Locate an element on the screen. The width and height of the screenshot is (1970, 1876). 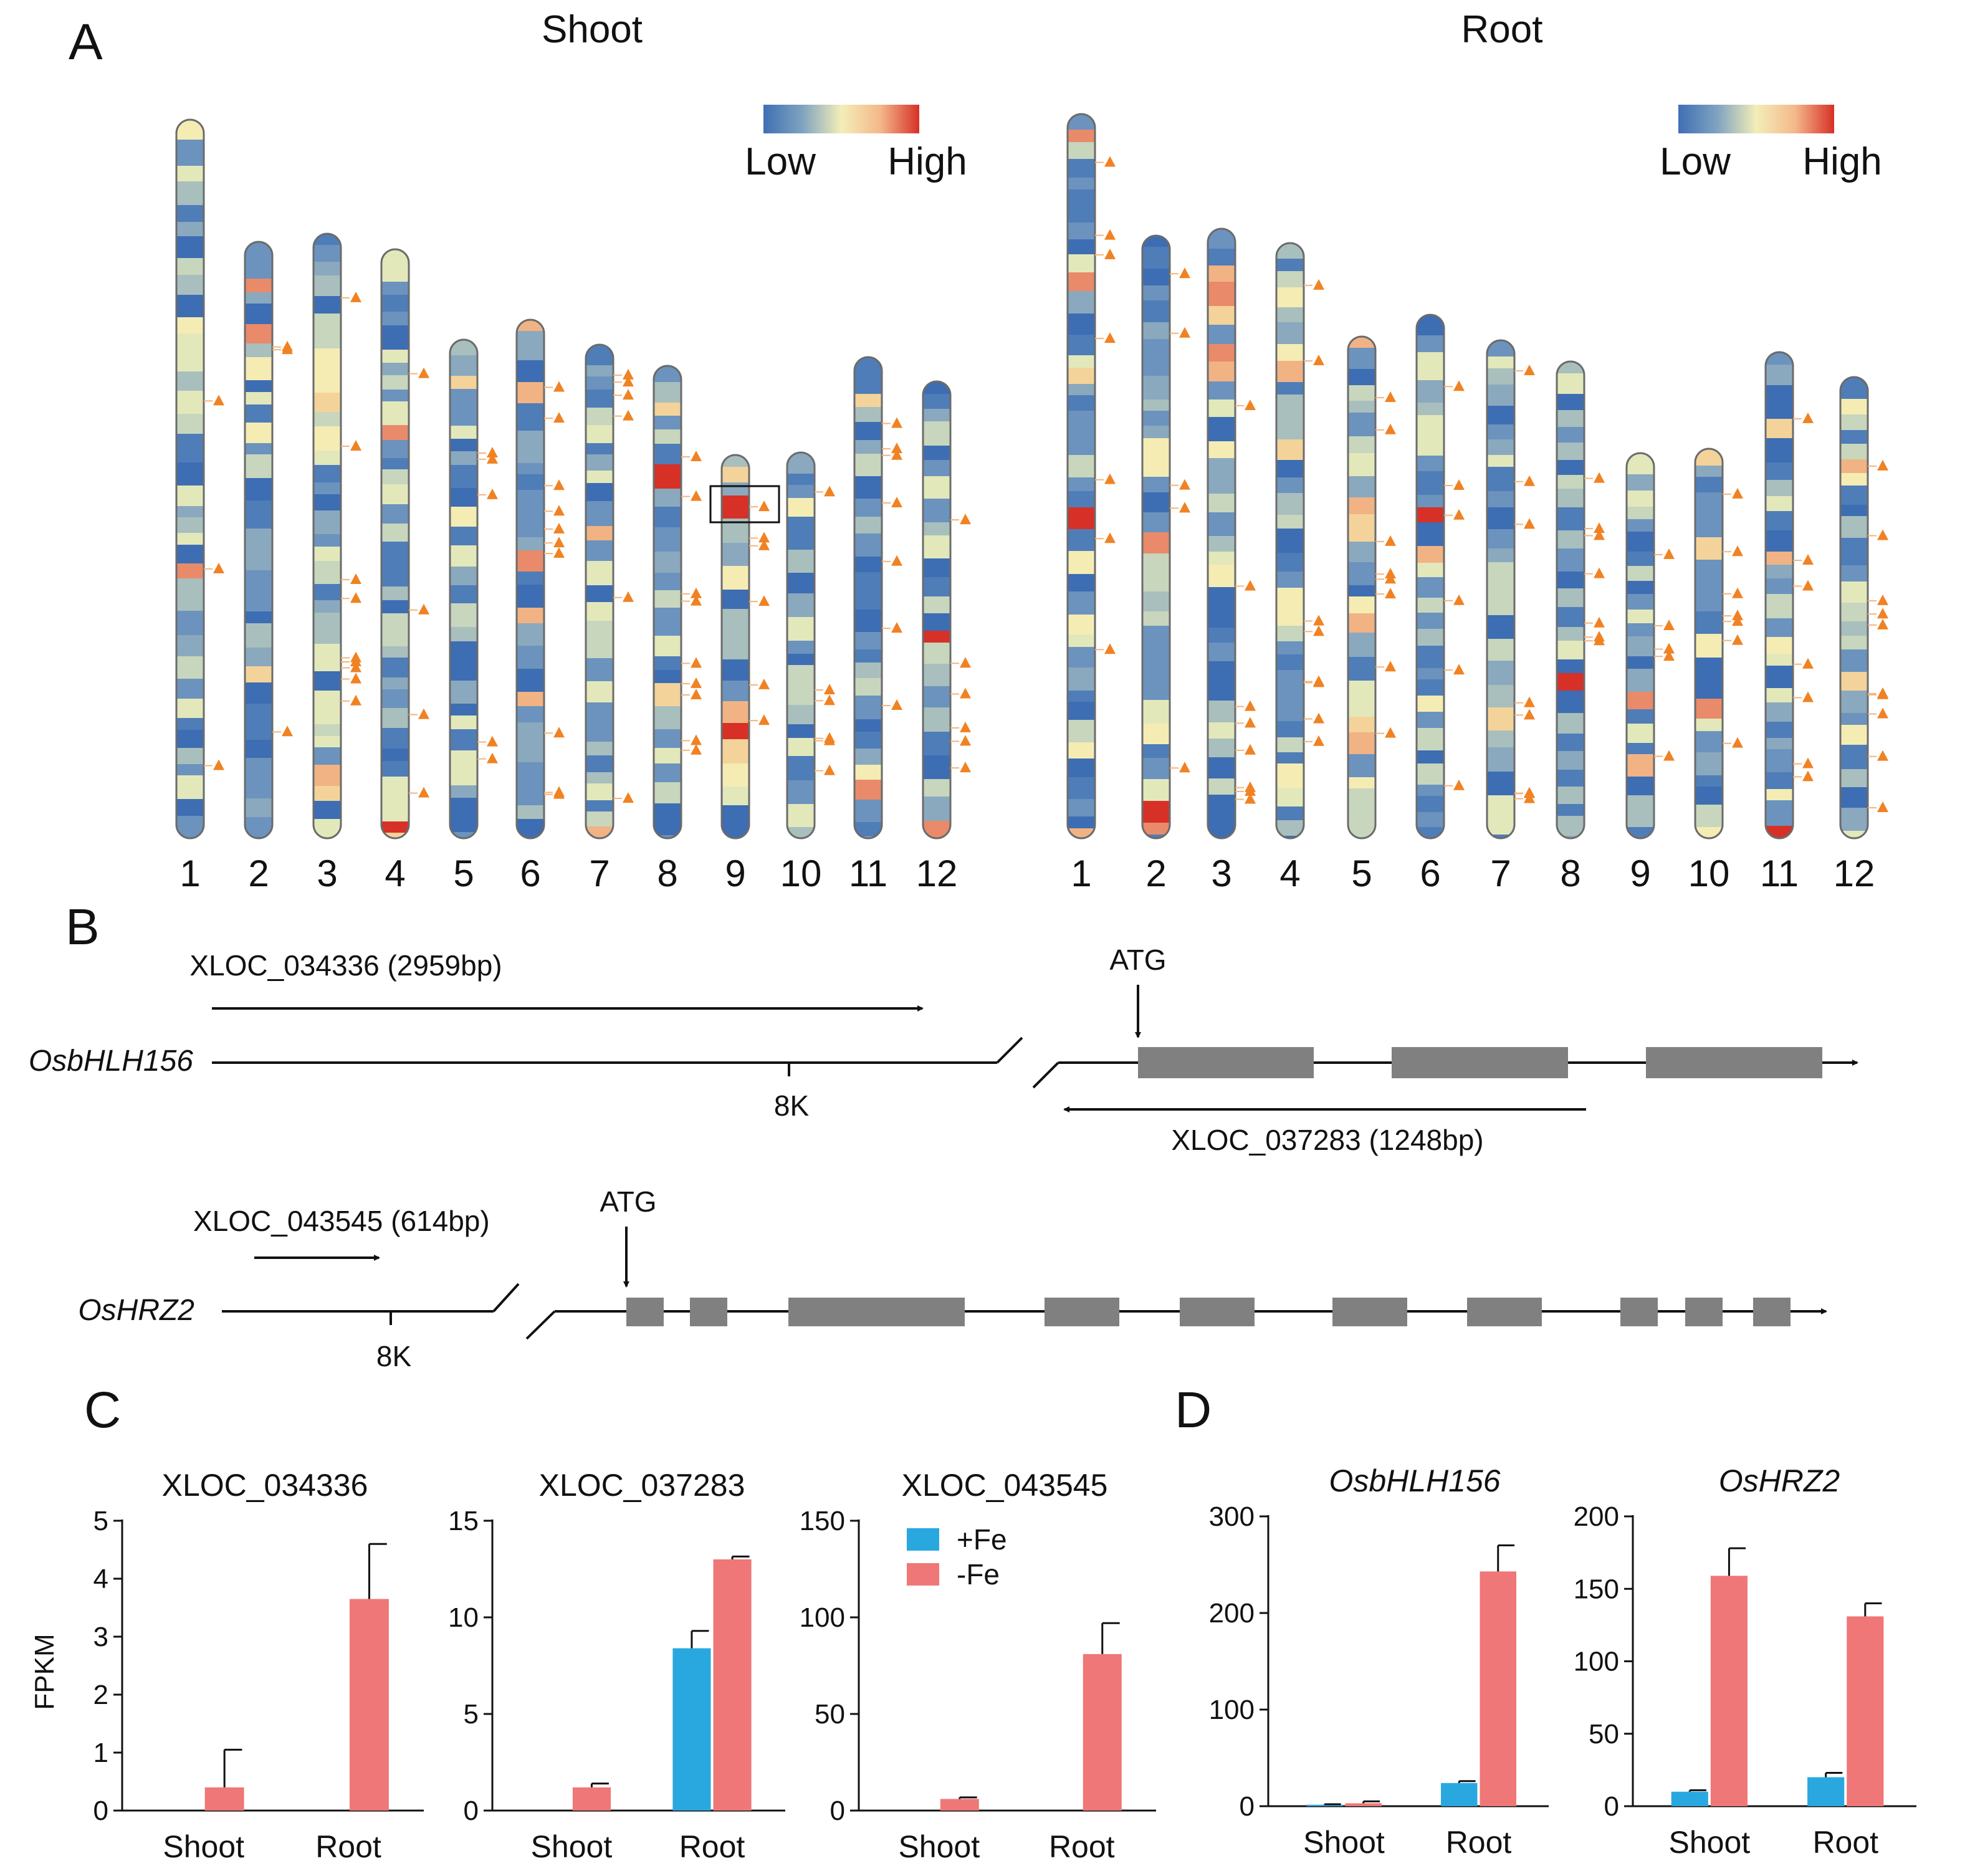
chromosome-5: 5 is located at coordinates (474, 616).